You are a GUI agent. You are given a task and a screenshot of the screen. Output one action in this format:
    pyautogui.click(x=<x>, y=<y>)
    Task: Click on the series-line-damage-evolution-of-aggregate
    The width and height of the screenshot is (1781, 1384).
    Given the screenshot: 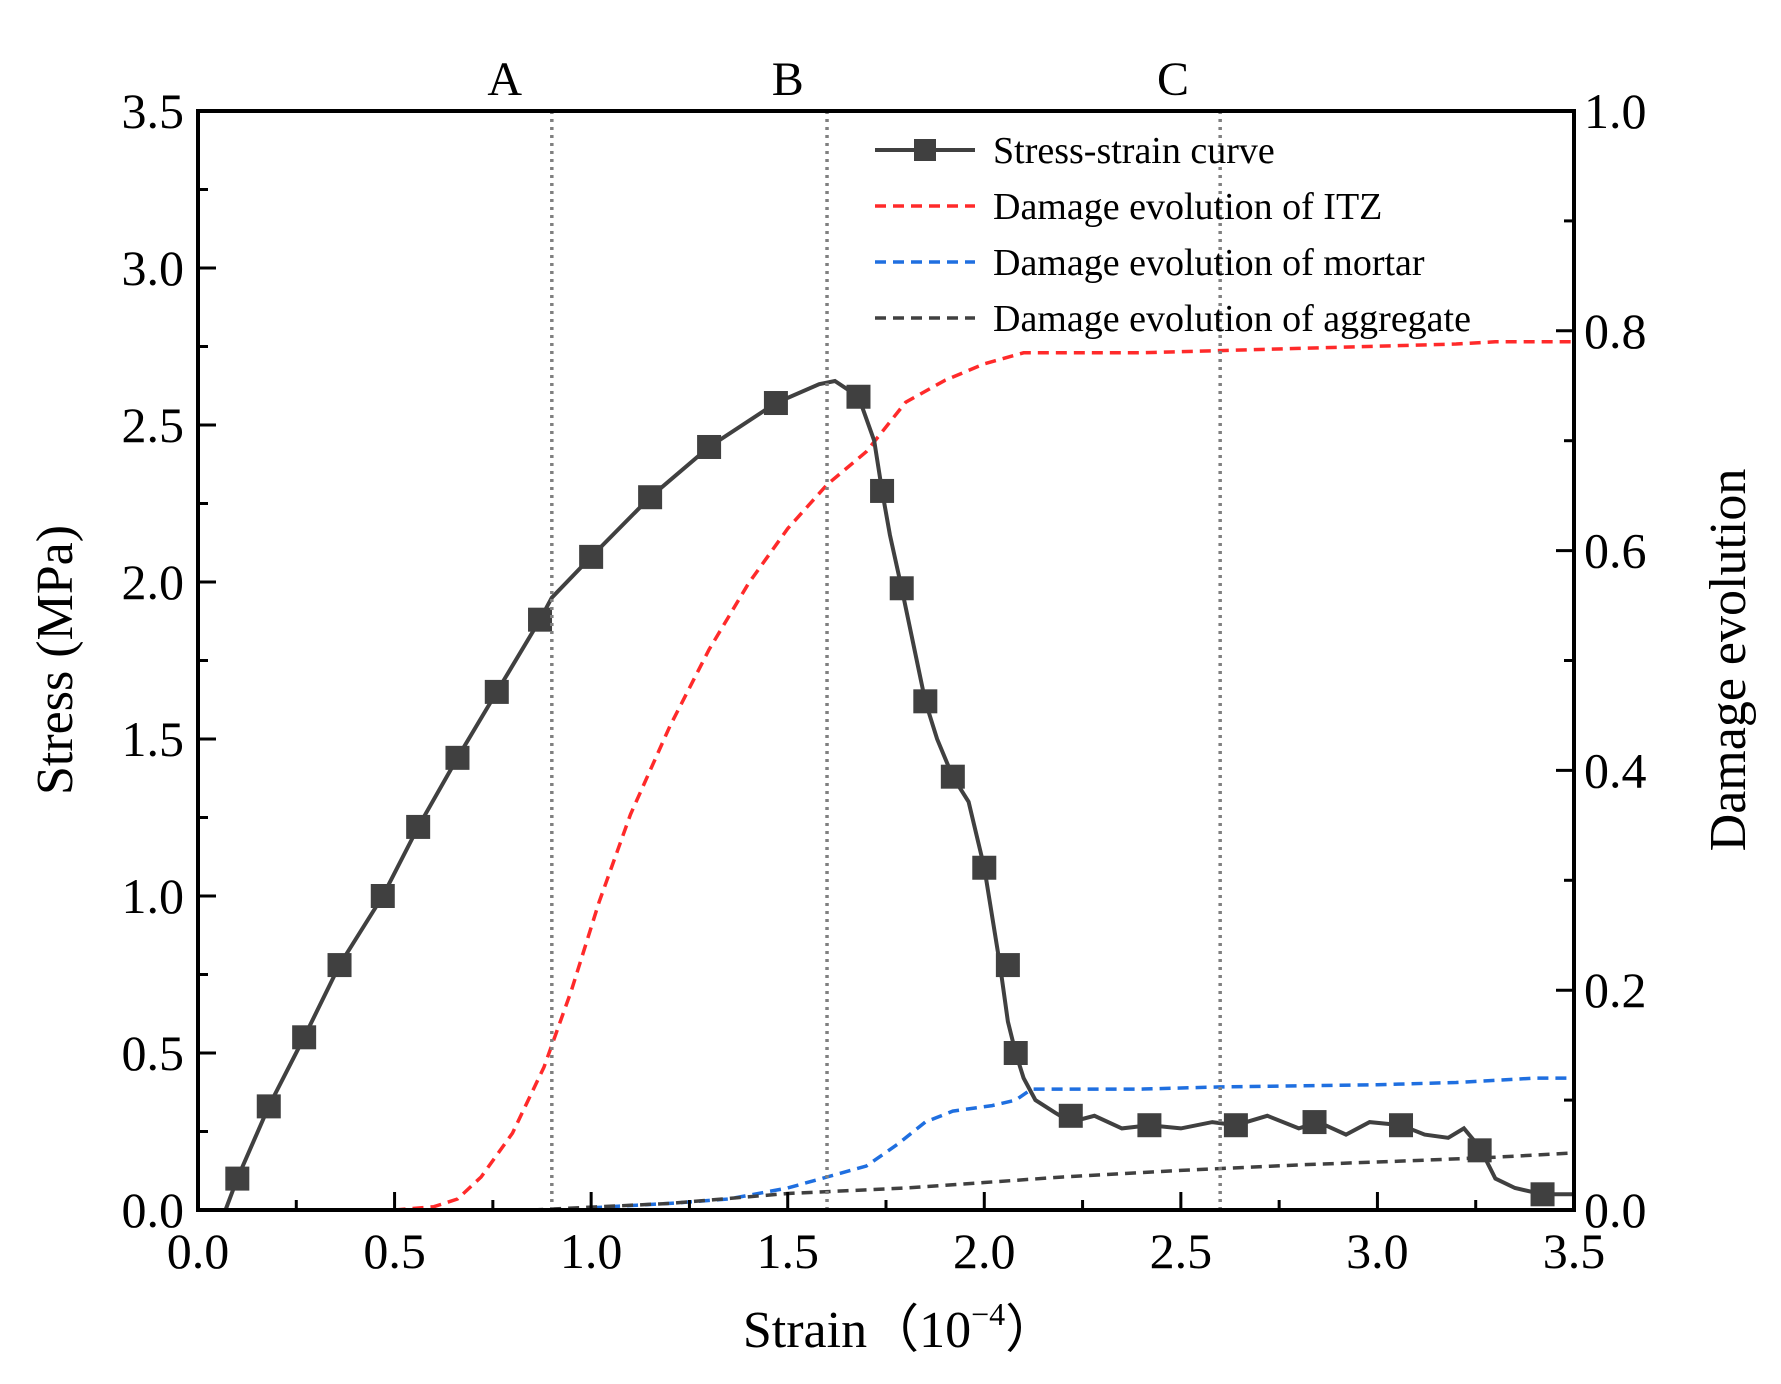 What is the action you would take?
    pyautogui.click(x=1053, y=1181)
    